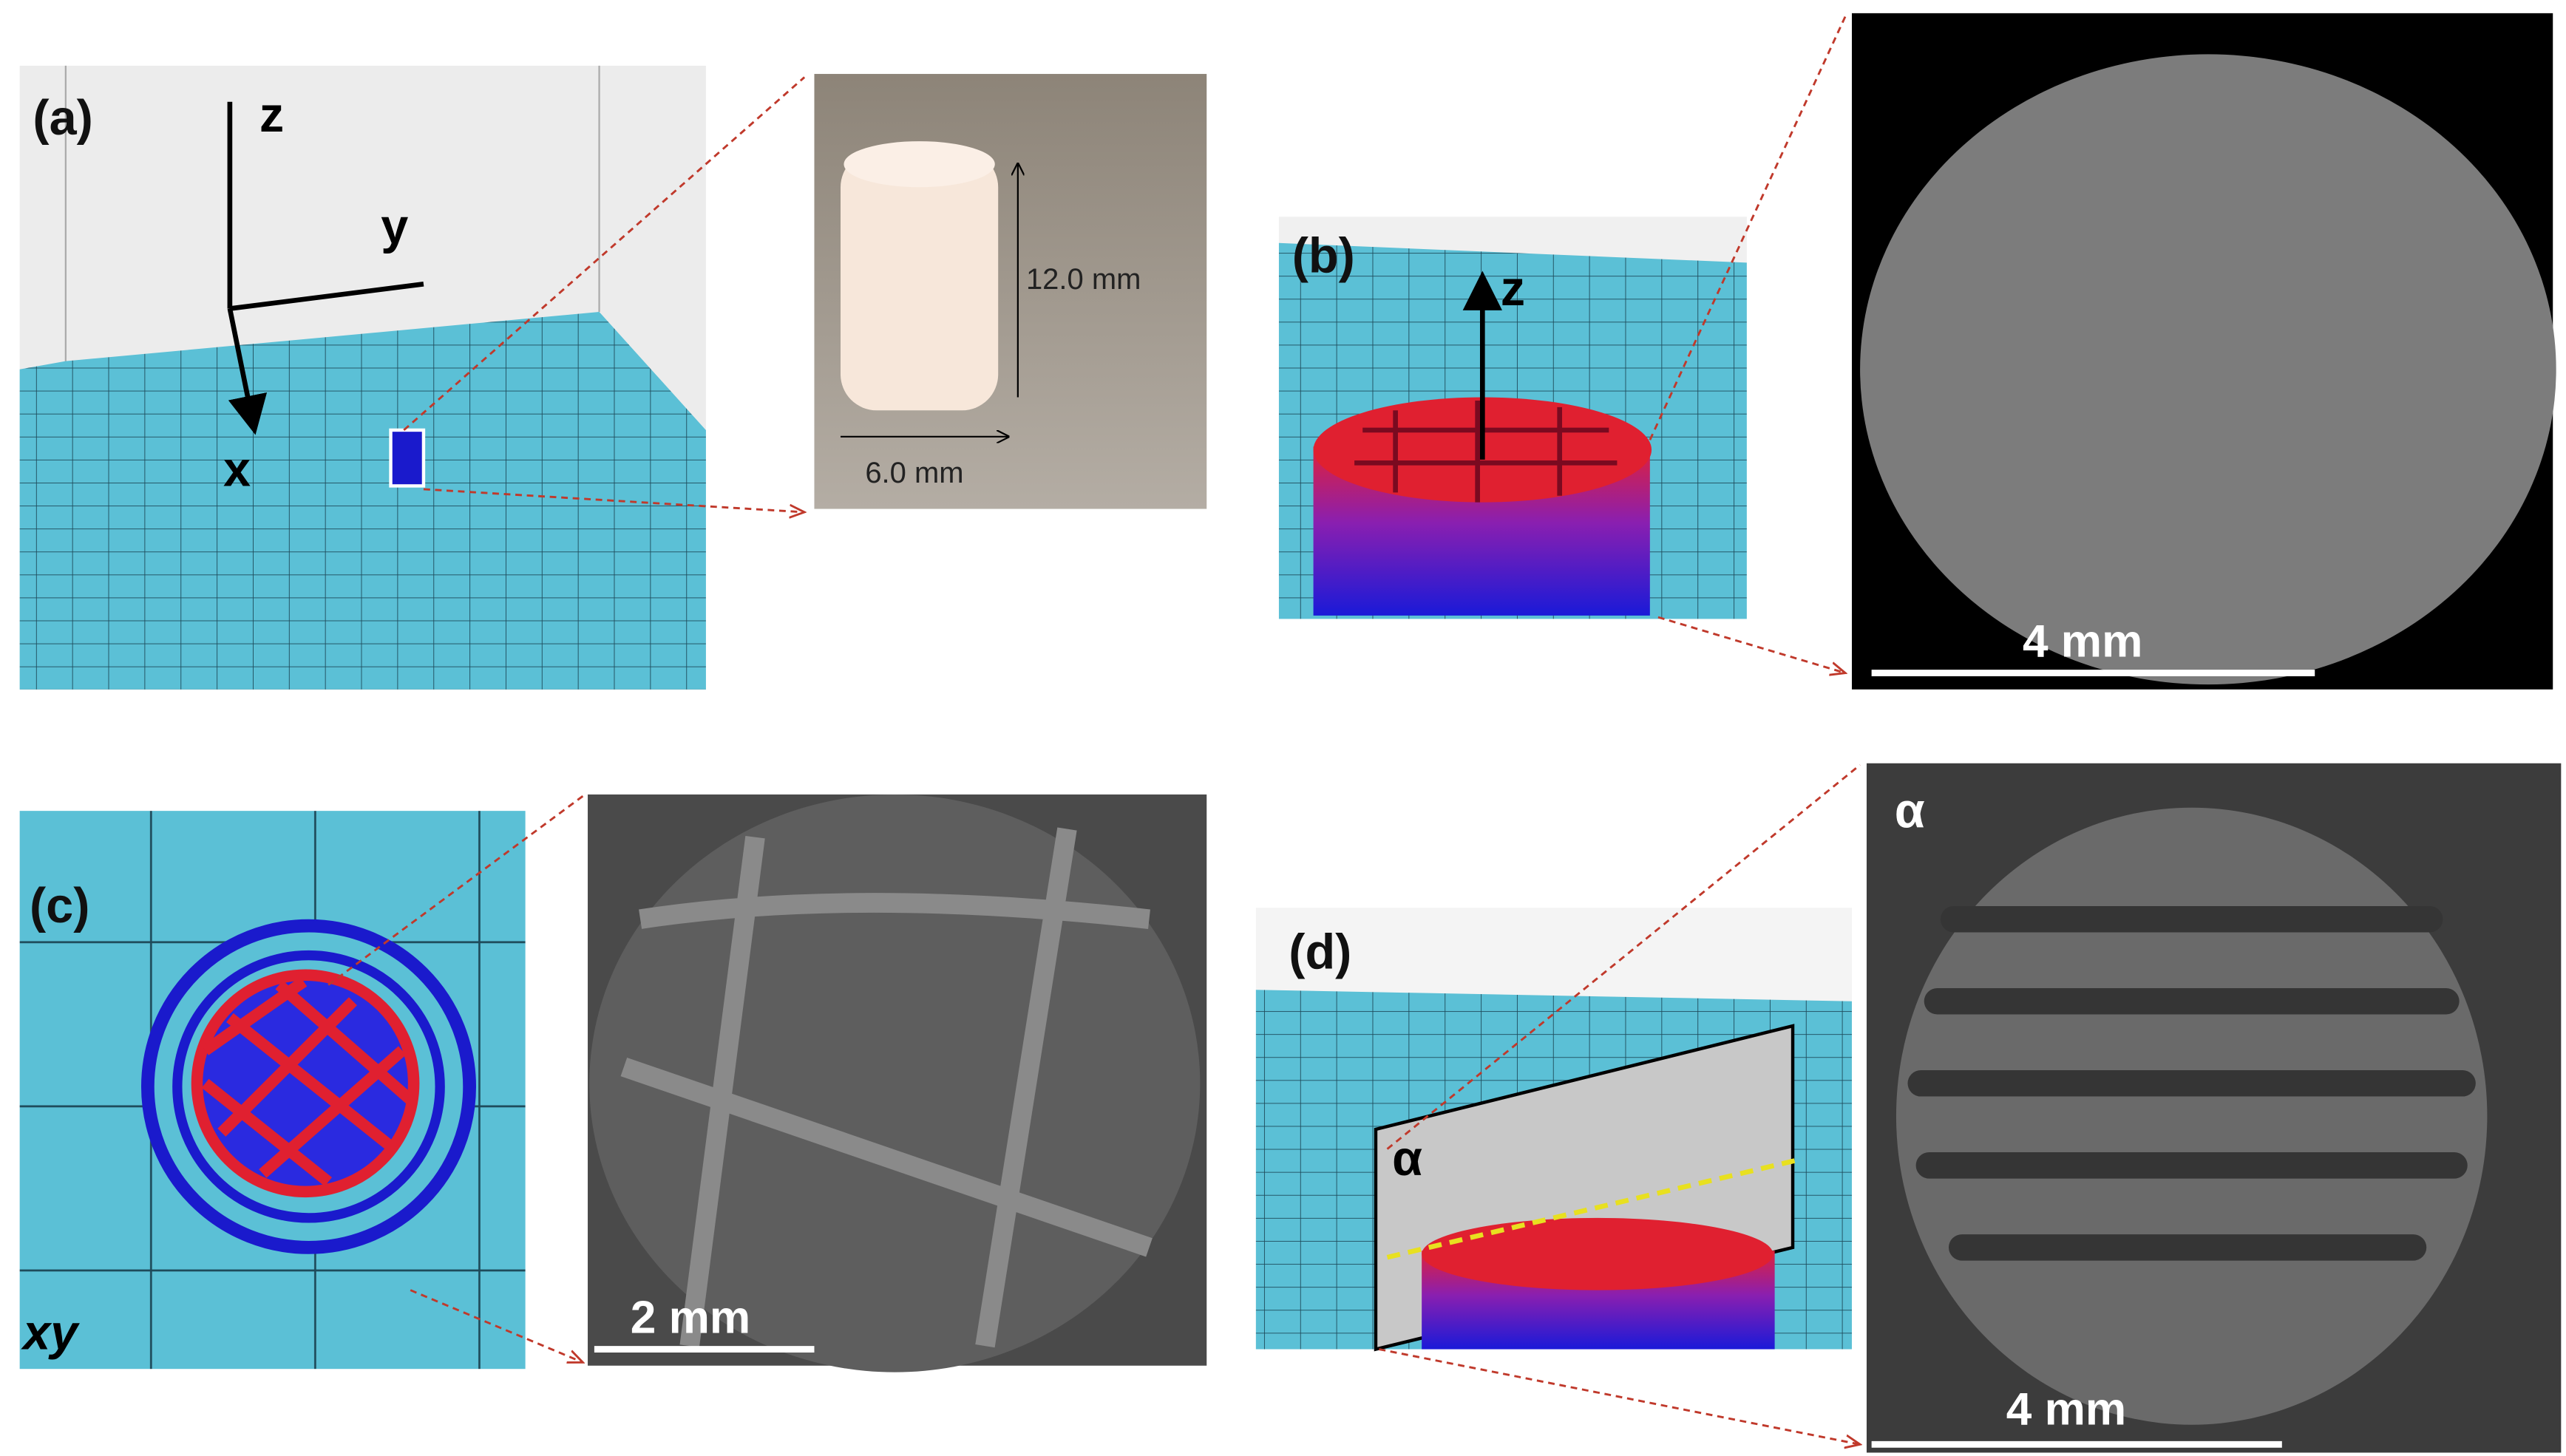 This screenshot has height=1456, width=2566. What do you see at coordinates (50, 1333) in the screenshot?
I see `plane-label: xy` at bounding box center [50, 1333].